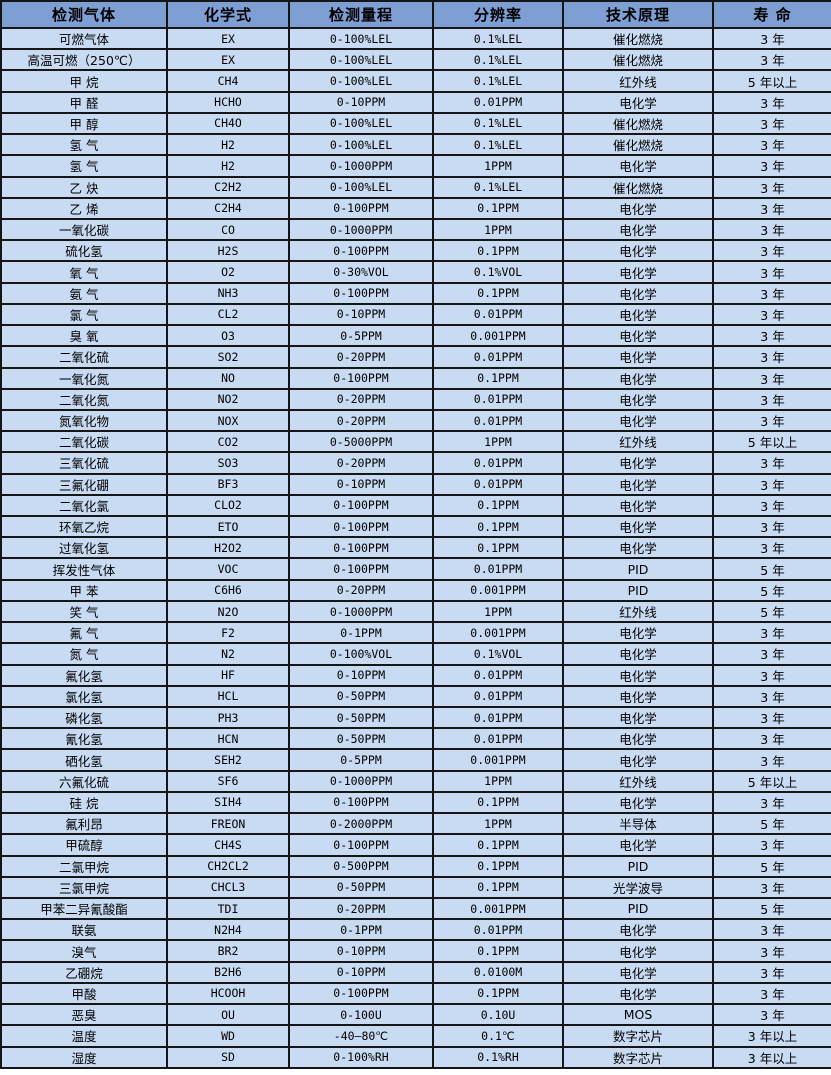 The width and height of the screenshot is (831, 1075). What do you see at coordinates (228, 548) in the screenshot?
I see `formula-cell: H2O2` at bounding box center [228, 548].